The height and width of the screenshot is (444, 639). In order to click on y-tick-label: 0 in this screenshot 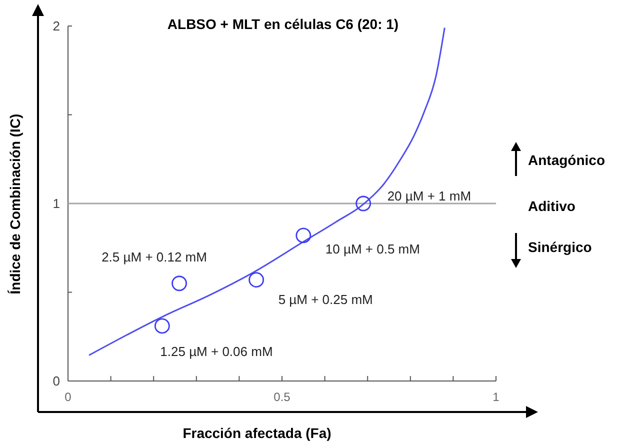, I will do `click(56, 381)`.